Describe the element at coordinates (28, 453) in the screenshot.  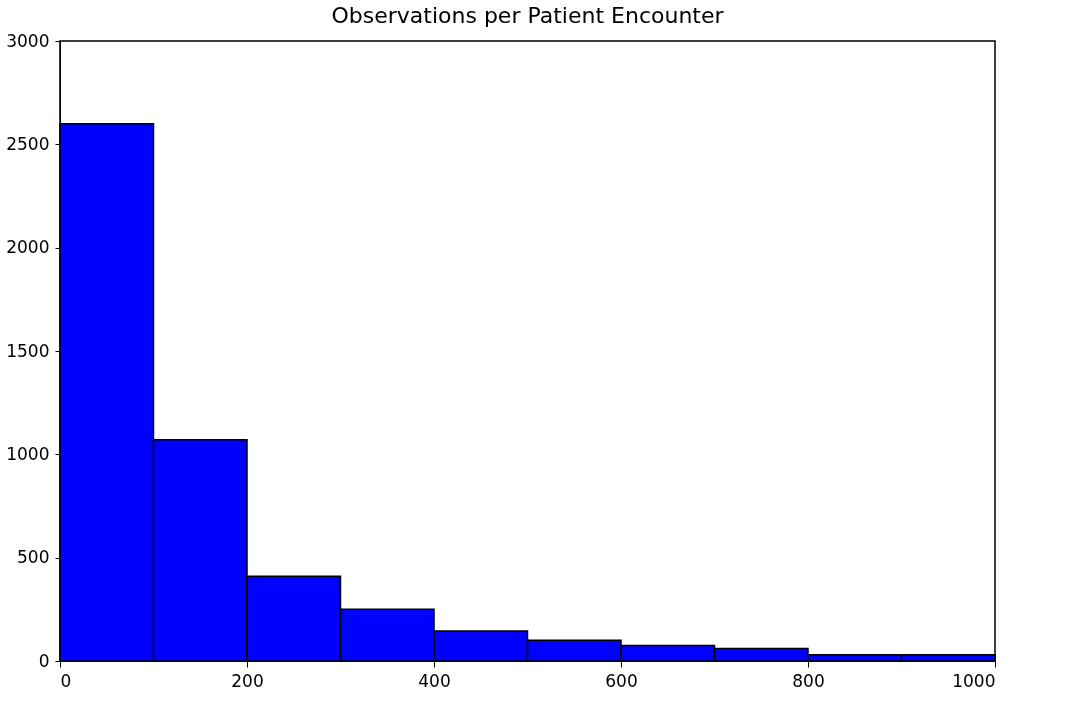
I see `y-tick-label: 1000` at that location.